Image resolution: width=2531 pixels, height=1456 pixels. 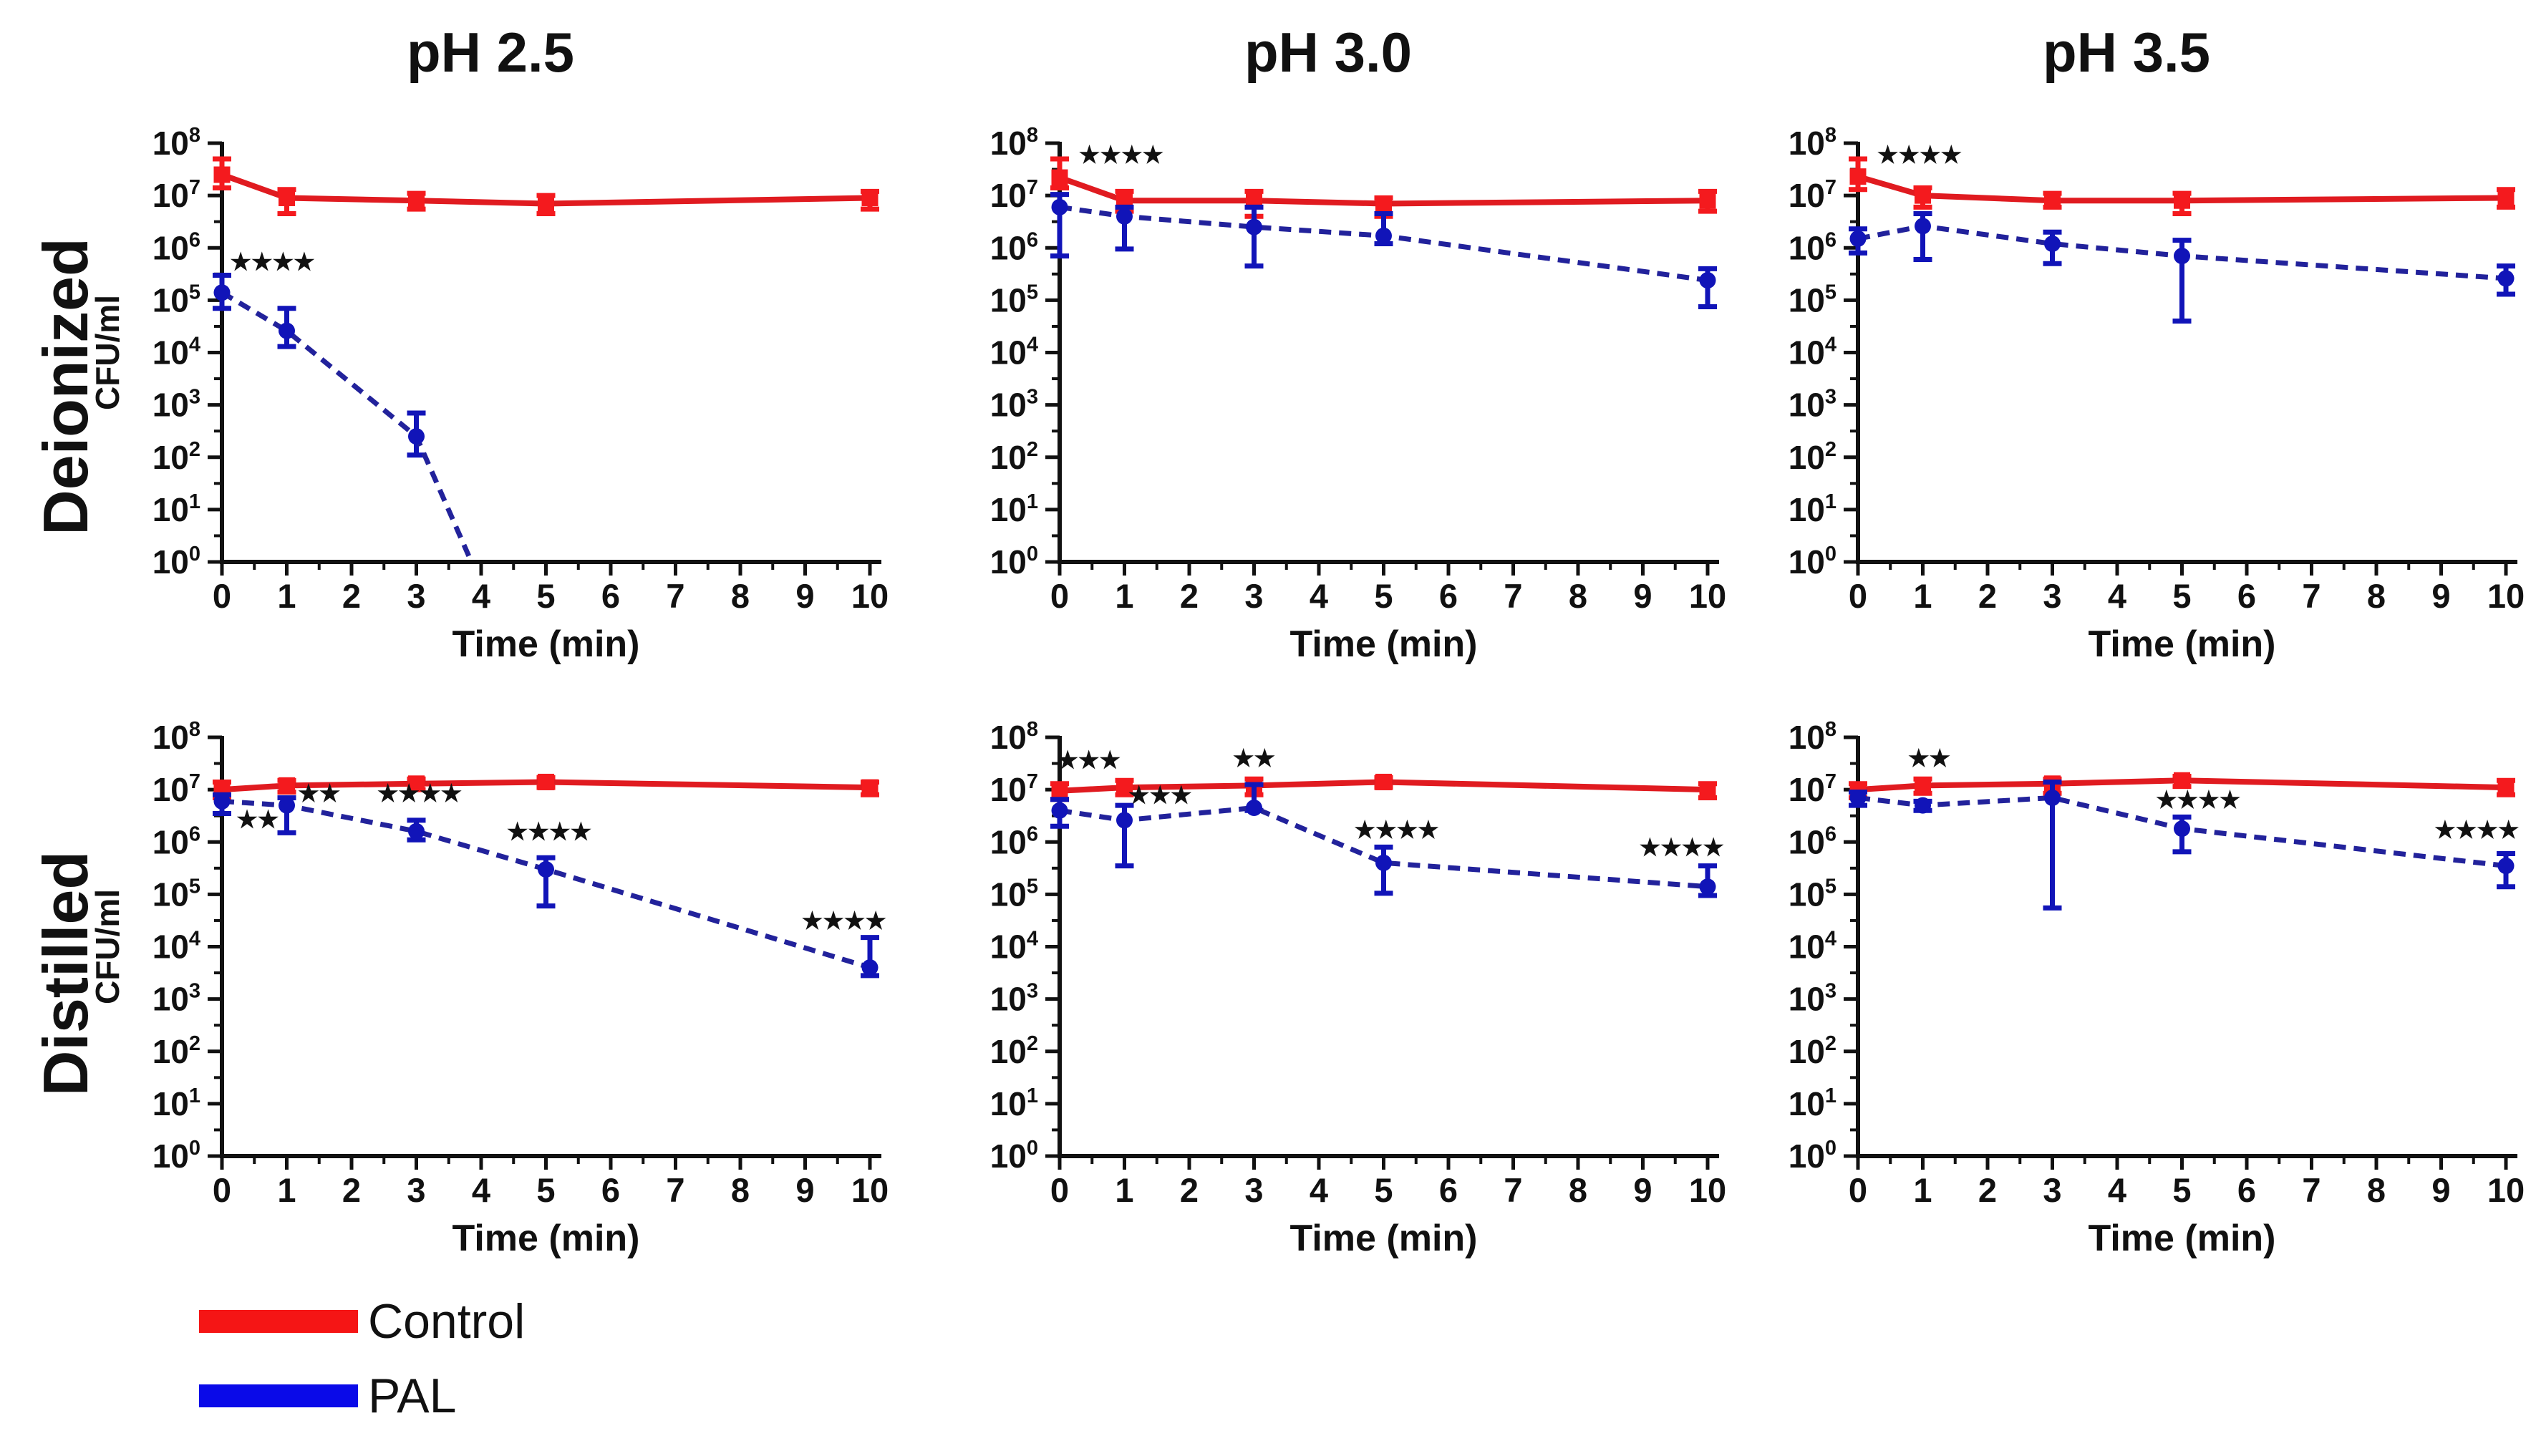 What do you see at coordinates (2311, 1190) in the screenshot?
I see `svg-text: 7` at bounding box center [2311, 1190].